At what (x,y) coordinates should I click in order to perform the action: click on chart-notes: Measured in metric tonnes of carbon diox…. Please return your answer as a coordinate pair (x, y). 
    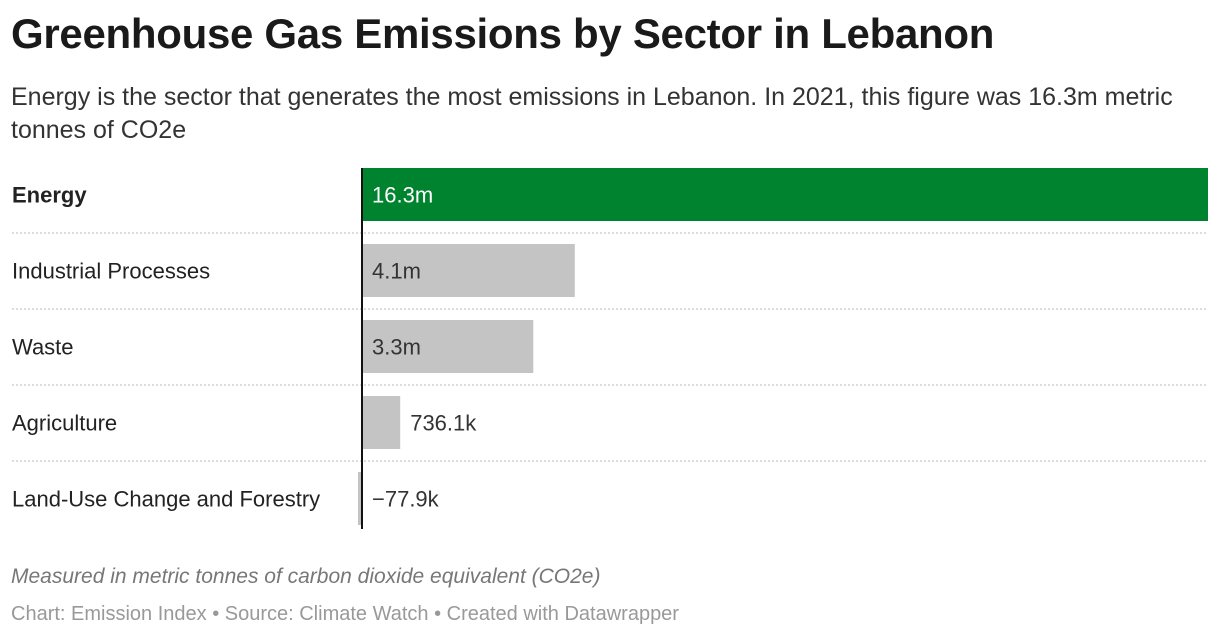
    Looking at the image, I should click on (306, 576).